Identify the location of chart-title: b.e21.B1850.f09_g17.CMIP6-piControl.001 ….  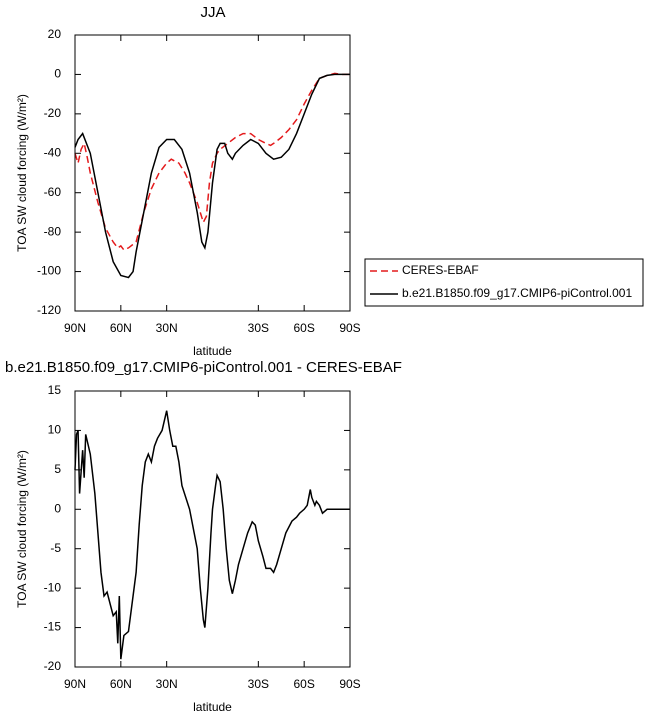
(203, 367).